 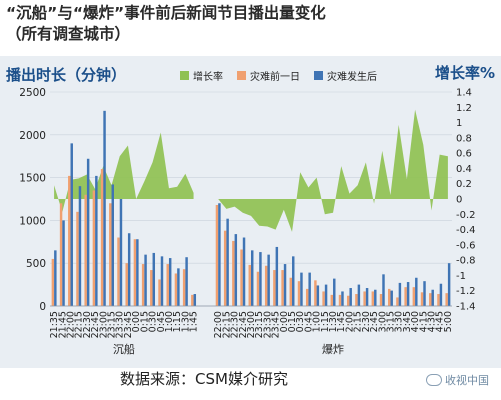 What do you see at coordinates (153, 321) in the screenshot?
I see `x-tick-label: 0:30` at bounding box center [153, 321].